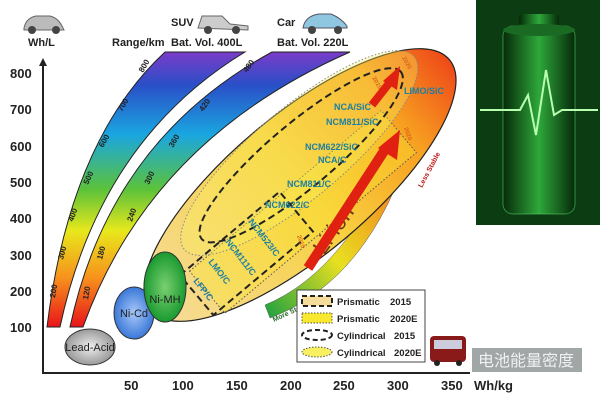 This screenshot has height=400, width=600. I want to click on y-tick: 100, so click(21, 327).